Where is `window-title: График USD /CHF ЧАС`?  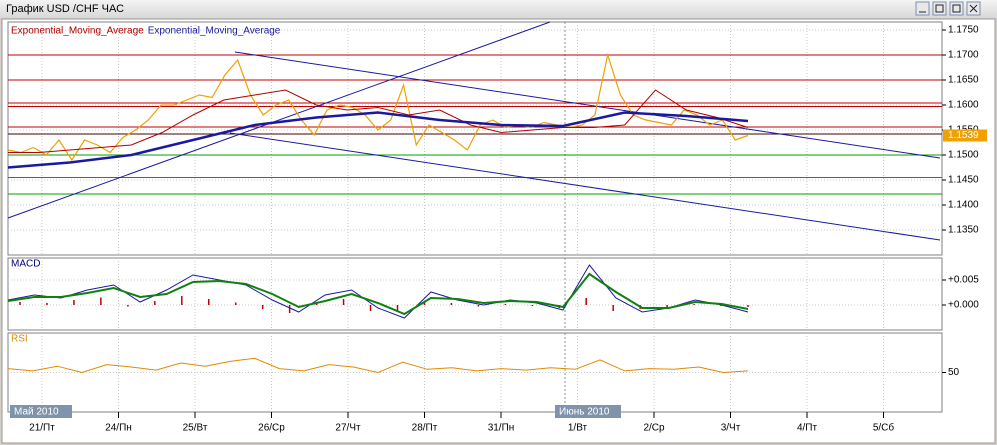
window-title: График USD /CHF ЧАС is located at coordinates (65, 9).